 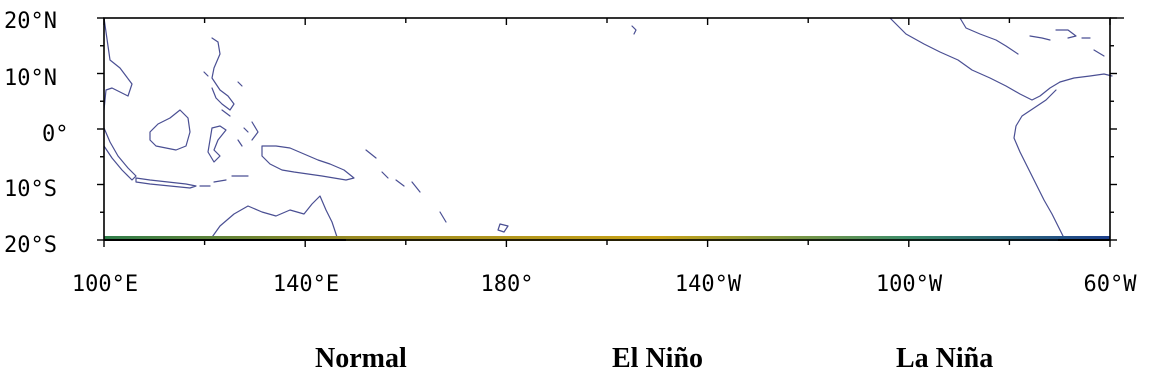 What do you see at coordinates (30, 245) in the screenshot?
I see `y-label-20s: 20°S` at bounding box center [30, 245].